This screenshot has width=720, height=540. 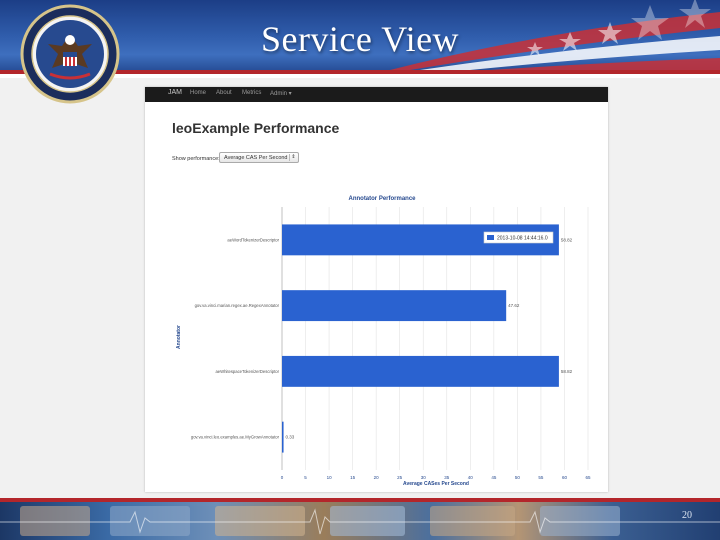 What do you see at coordinates (179, 337) in the screenshot?
I see `y-axis-title: Annotator` at bounding box center [179, 337].